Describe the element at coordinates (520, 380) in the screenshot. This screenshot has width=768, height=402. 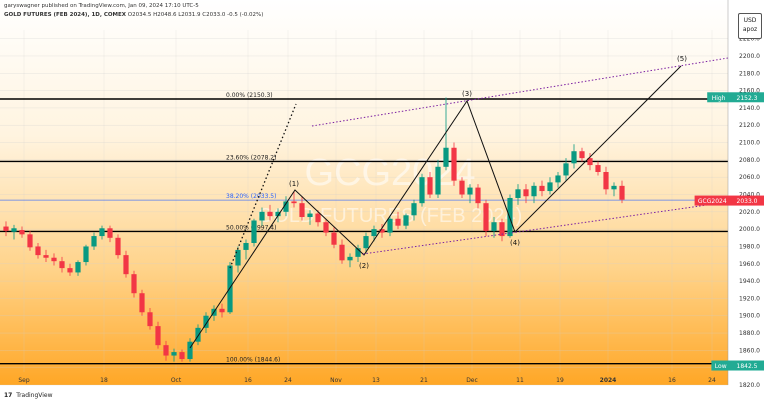
I see `x-tick-label: 11` at that location.